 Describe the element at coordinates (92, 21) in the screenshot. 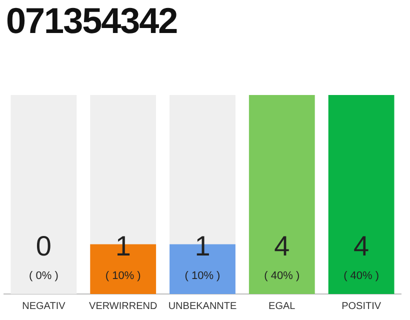

I see `chart-title: 071354342` at that location.